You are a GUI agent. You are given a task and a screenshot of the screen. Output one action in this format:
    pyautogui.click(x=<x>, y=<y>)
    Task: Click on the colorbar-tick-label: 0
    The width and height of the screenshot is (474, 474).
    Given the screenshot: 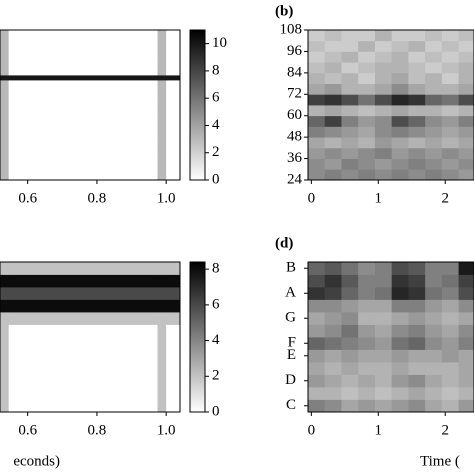 What is the action you would take?
    pyautogui.click(x=216, y=411)
    